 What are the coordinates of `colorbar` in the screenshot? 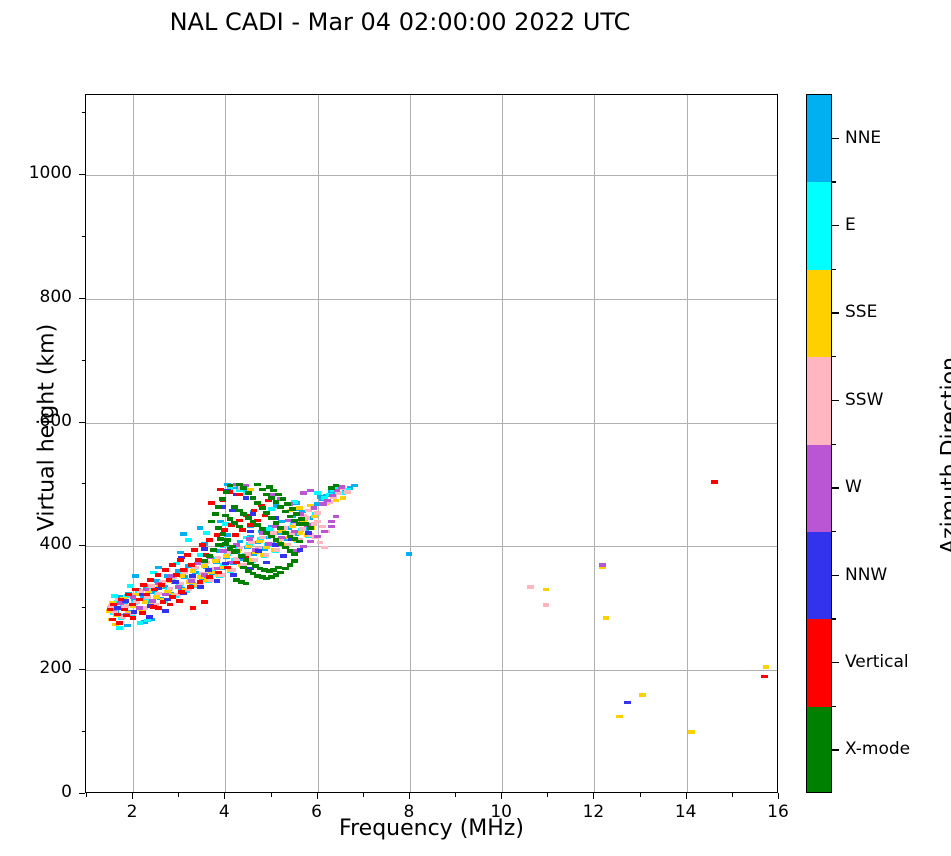 It's located at (819, 443).